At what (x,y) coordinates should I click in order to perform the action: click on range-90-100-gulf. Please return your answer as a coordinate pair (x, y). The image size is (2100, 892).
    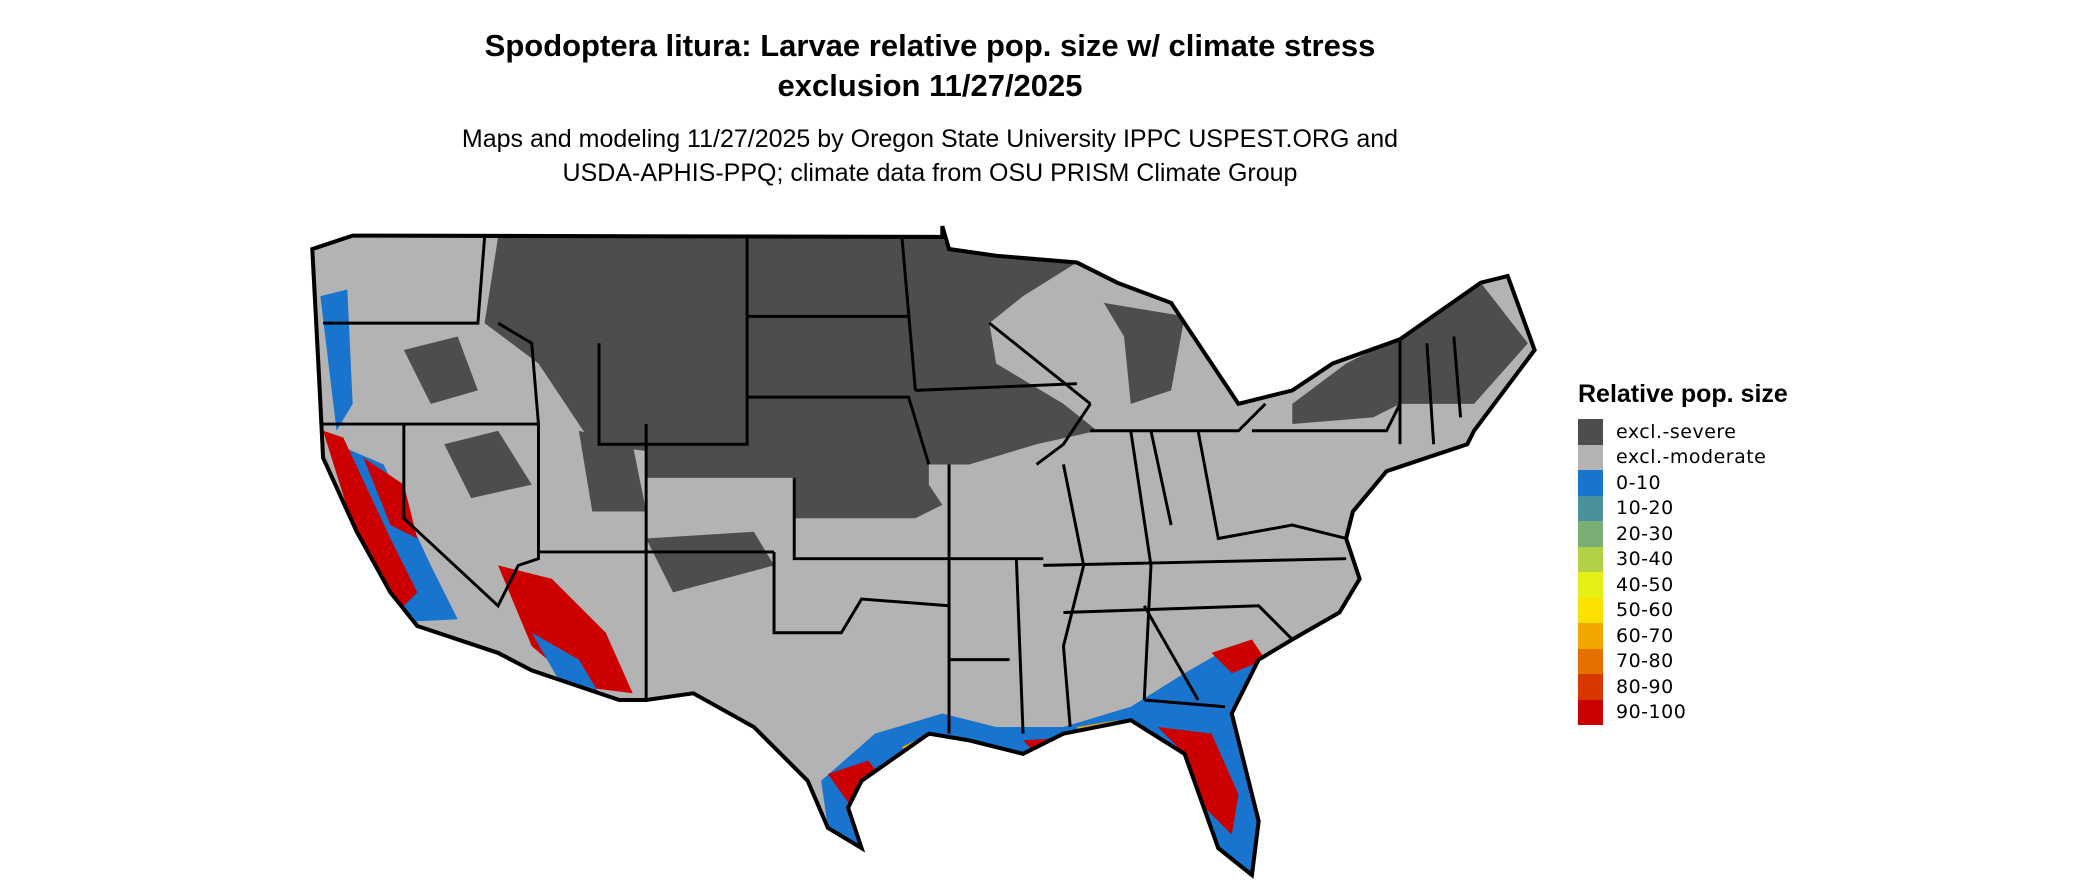
    Looking at the image, I should click on (1046, 737).